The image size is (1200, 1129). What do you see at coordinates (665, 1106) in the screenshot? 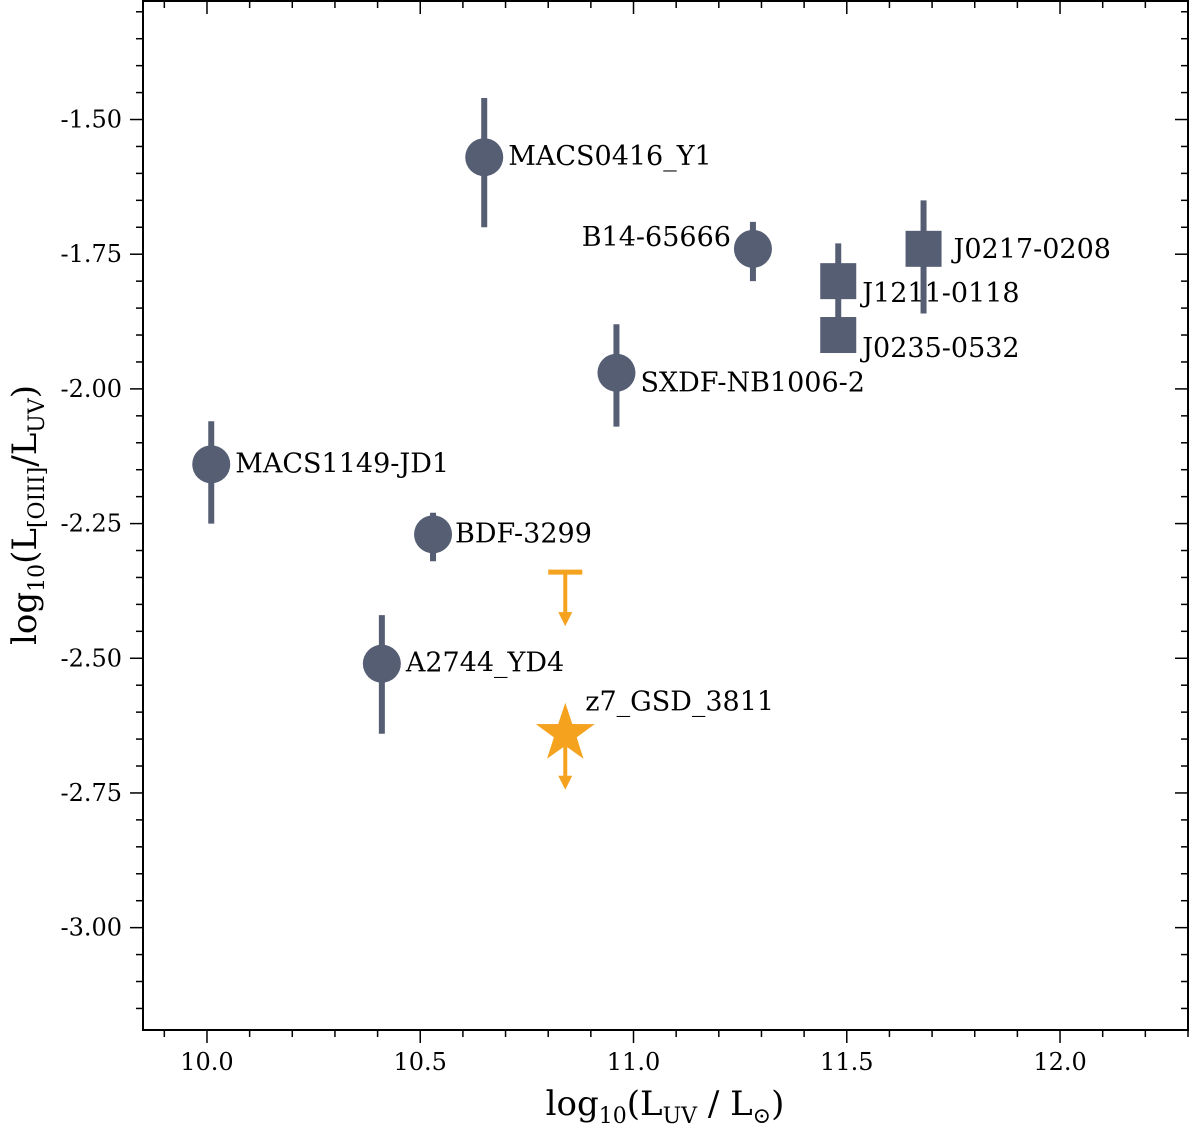
I see `x-axis-label: log10(LUV / L⊙)` at bounding box center [665, 1106].